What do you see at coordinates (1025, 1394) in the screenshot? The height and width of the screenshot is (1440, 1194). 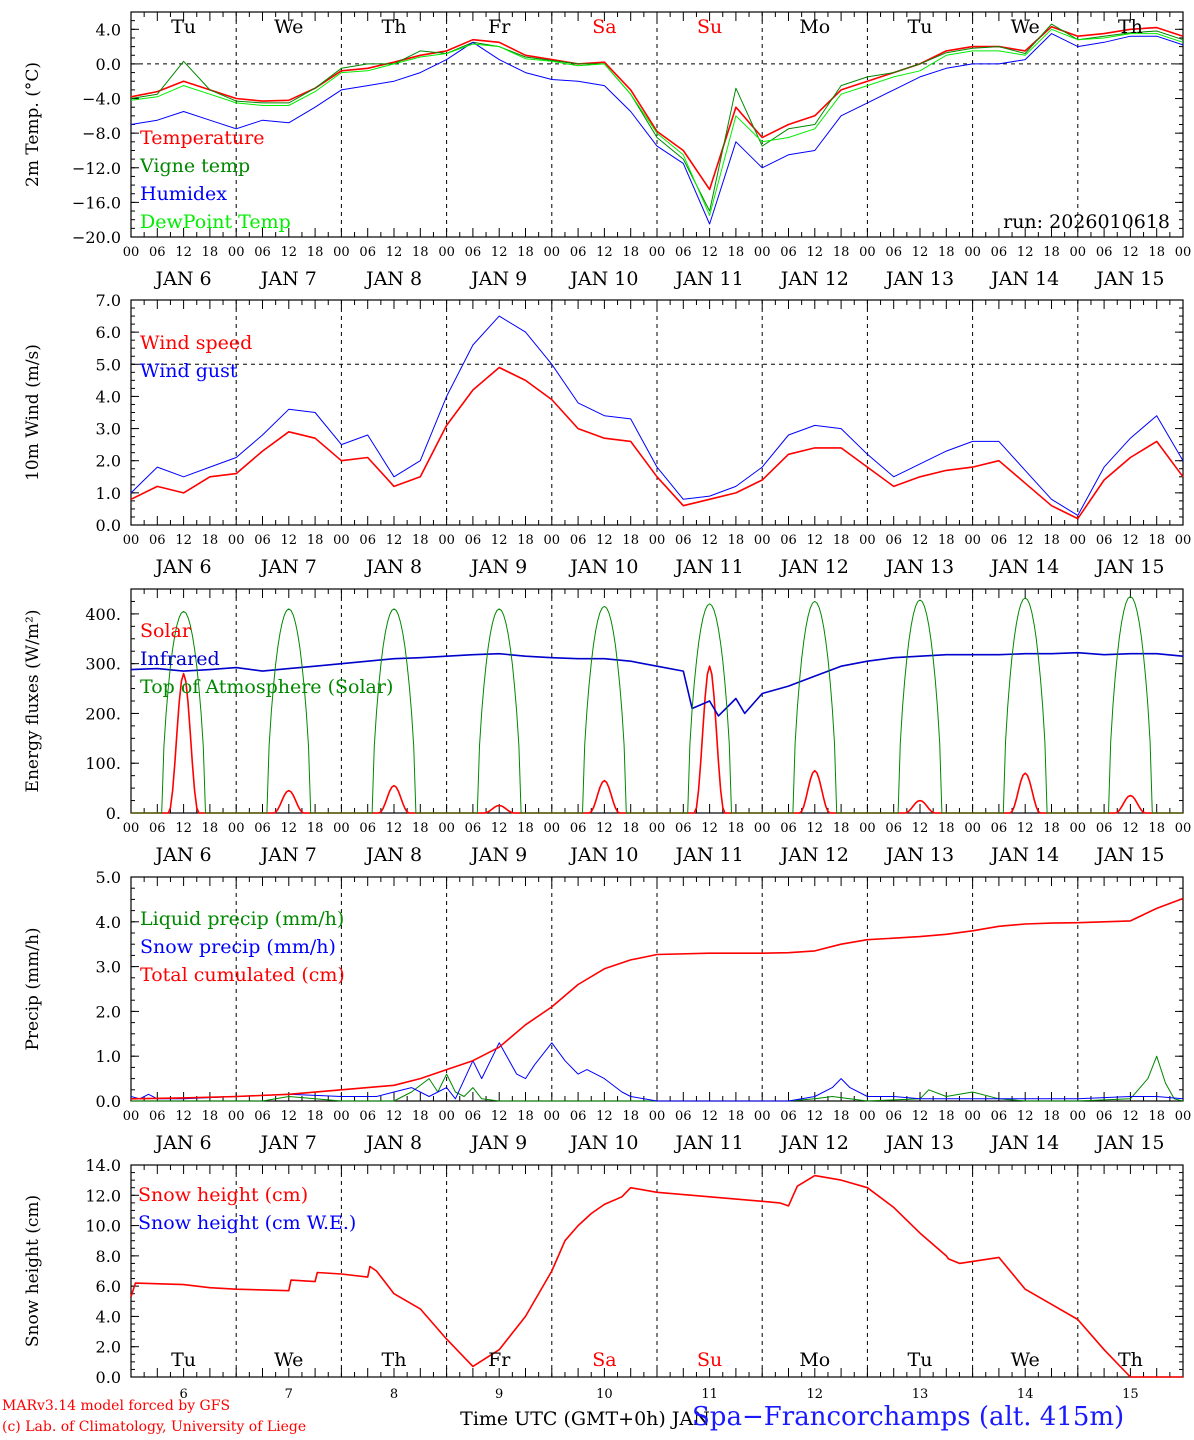 I see `day-number-label: 14` at bounding box center [1025, 1394].